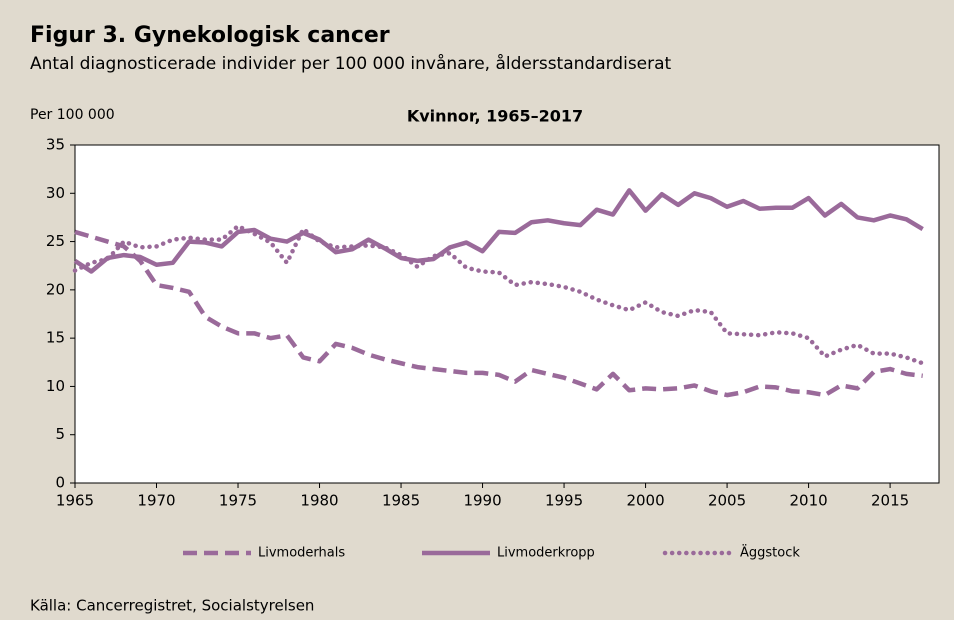  I want to click on y-tick-label: 20, so click(55, 289).